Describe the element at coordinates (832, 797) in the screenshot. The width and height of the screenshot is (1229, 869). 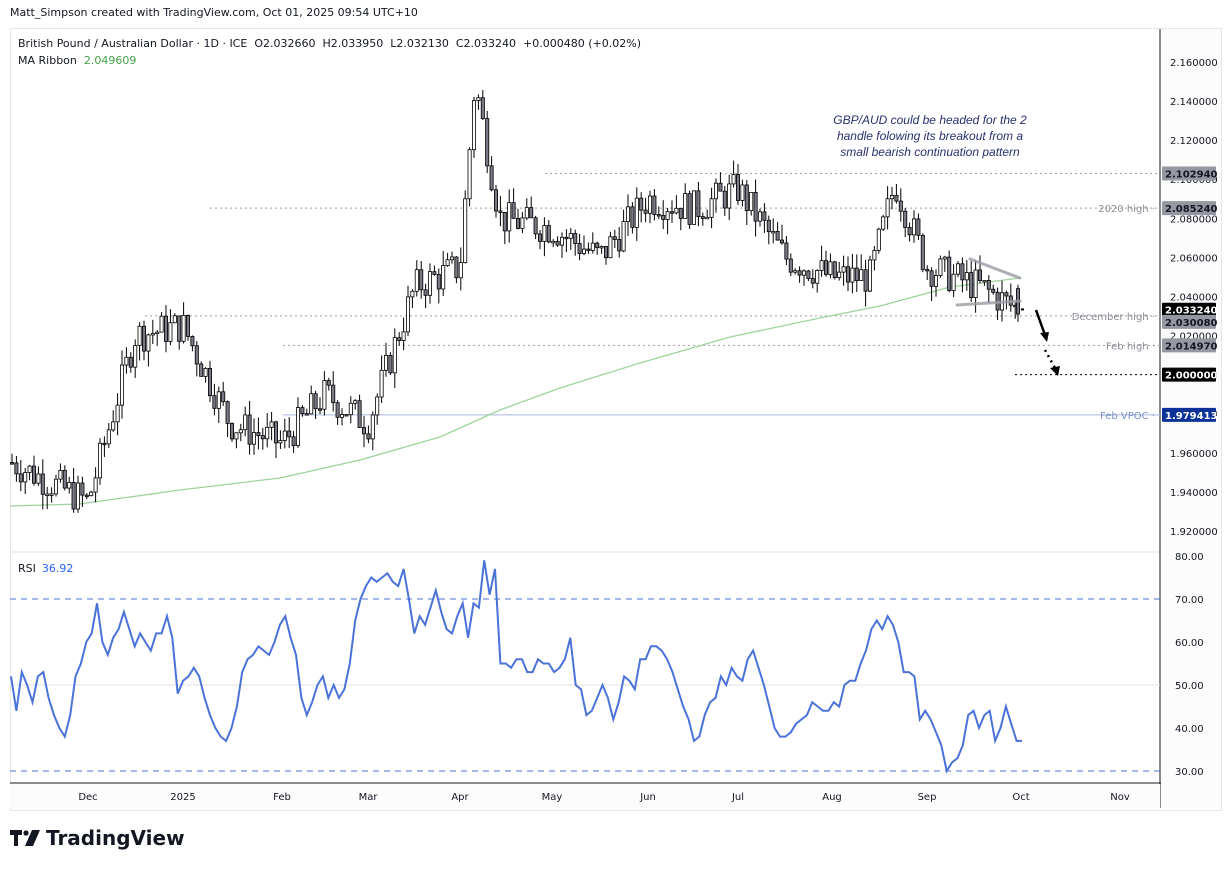
I see `svg-text: Aug` at that location.